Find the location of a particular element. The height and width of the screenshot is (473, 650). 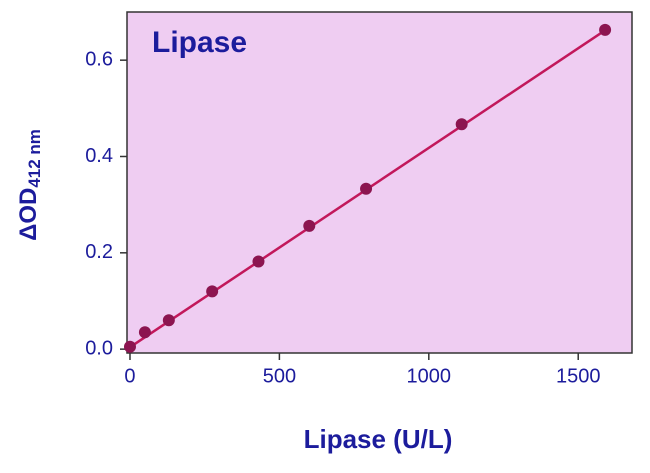

y-label-sub: 412 nm is located at coordinates (34, 158).